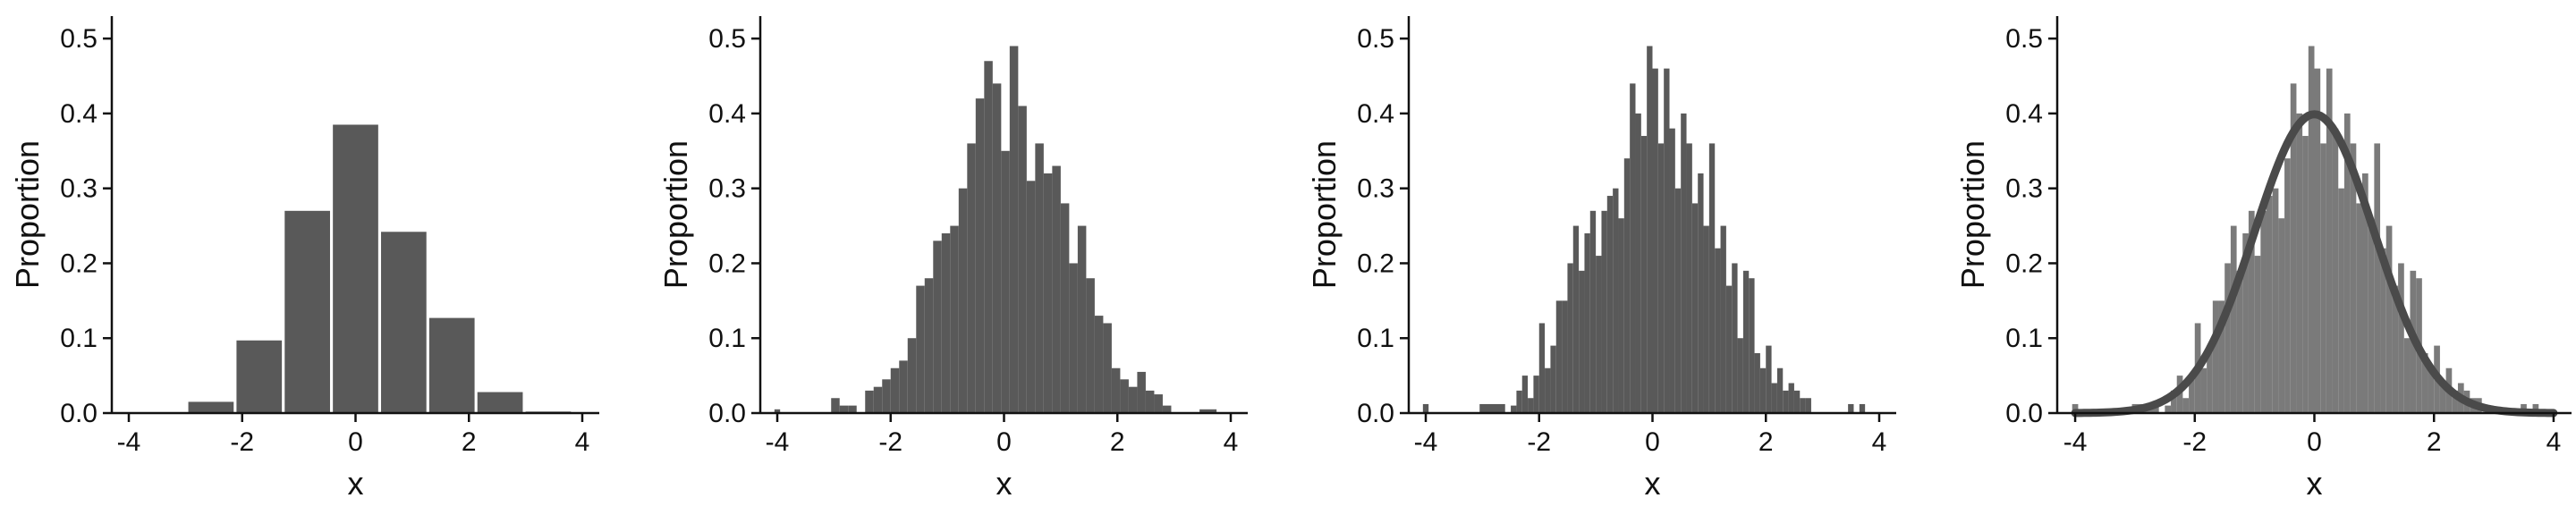 The height and width of the screenshot is (515, 2576). I want to click on density-curve, so click(2314, 264).